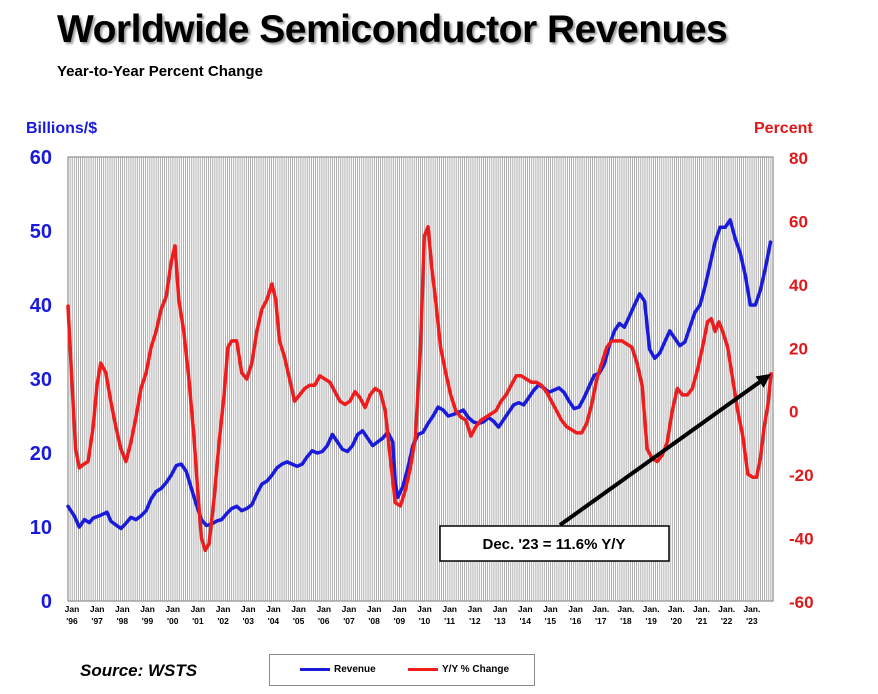  Describe the element at coordinates (46, 602) in the screenshot. I see `left-tick-label: 0` at that location.